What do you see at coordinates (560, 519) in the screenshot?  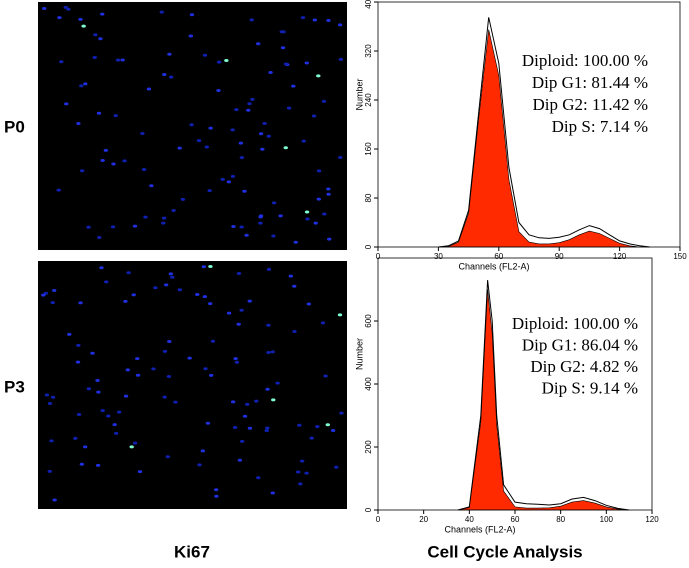 I see `x-tick-label: 80` at bounding box center [560, 519].